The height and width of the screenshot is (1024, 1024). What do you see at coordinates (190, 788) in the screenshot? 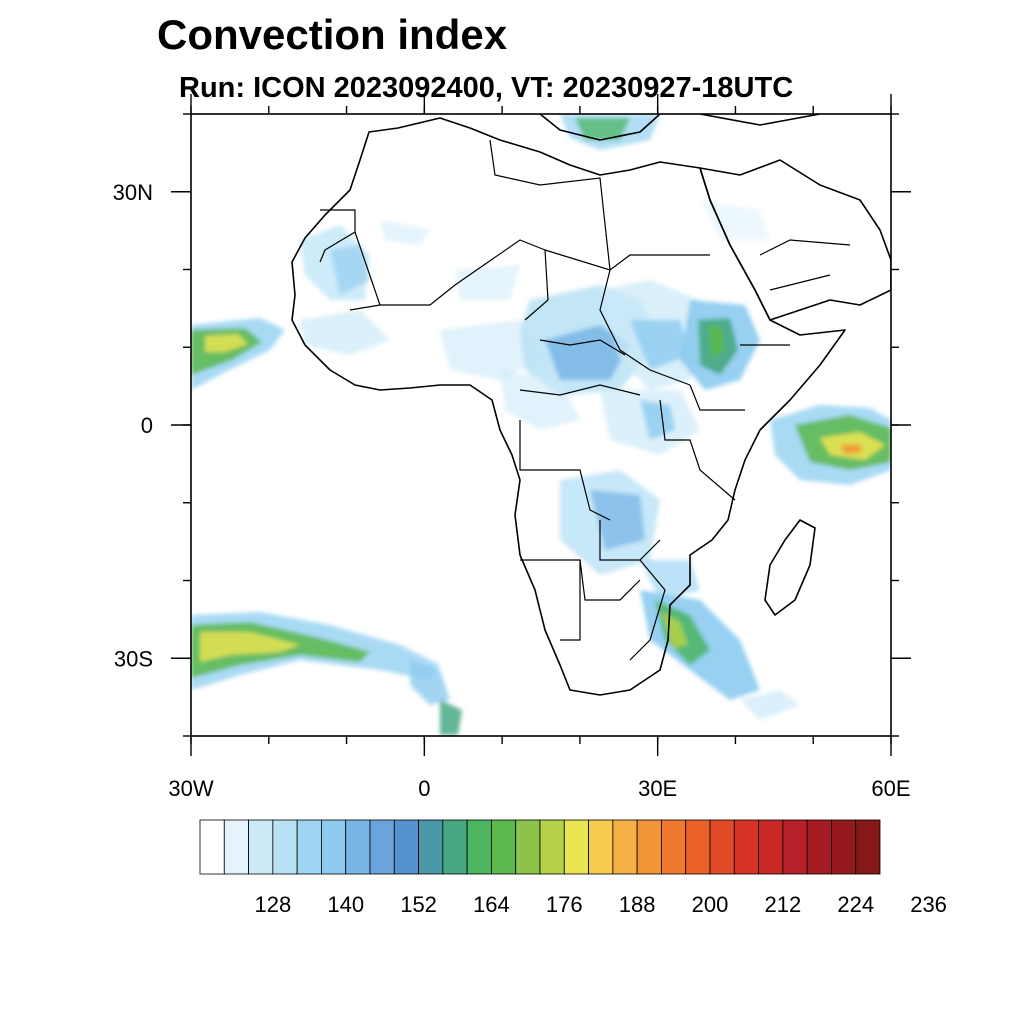
I see `lon-tick-label: 30W` at bounding box center [190, 788].